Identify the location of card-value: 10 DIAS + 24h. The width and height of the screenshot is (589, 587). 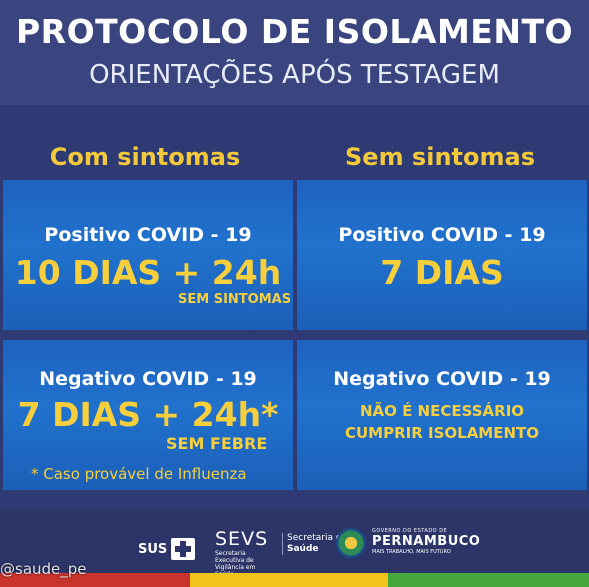
(148, 272).